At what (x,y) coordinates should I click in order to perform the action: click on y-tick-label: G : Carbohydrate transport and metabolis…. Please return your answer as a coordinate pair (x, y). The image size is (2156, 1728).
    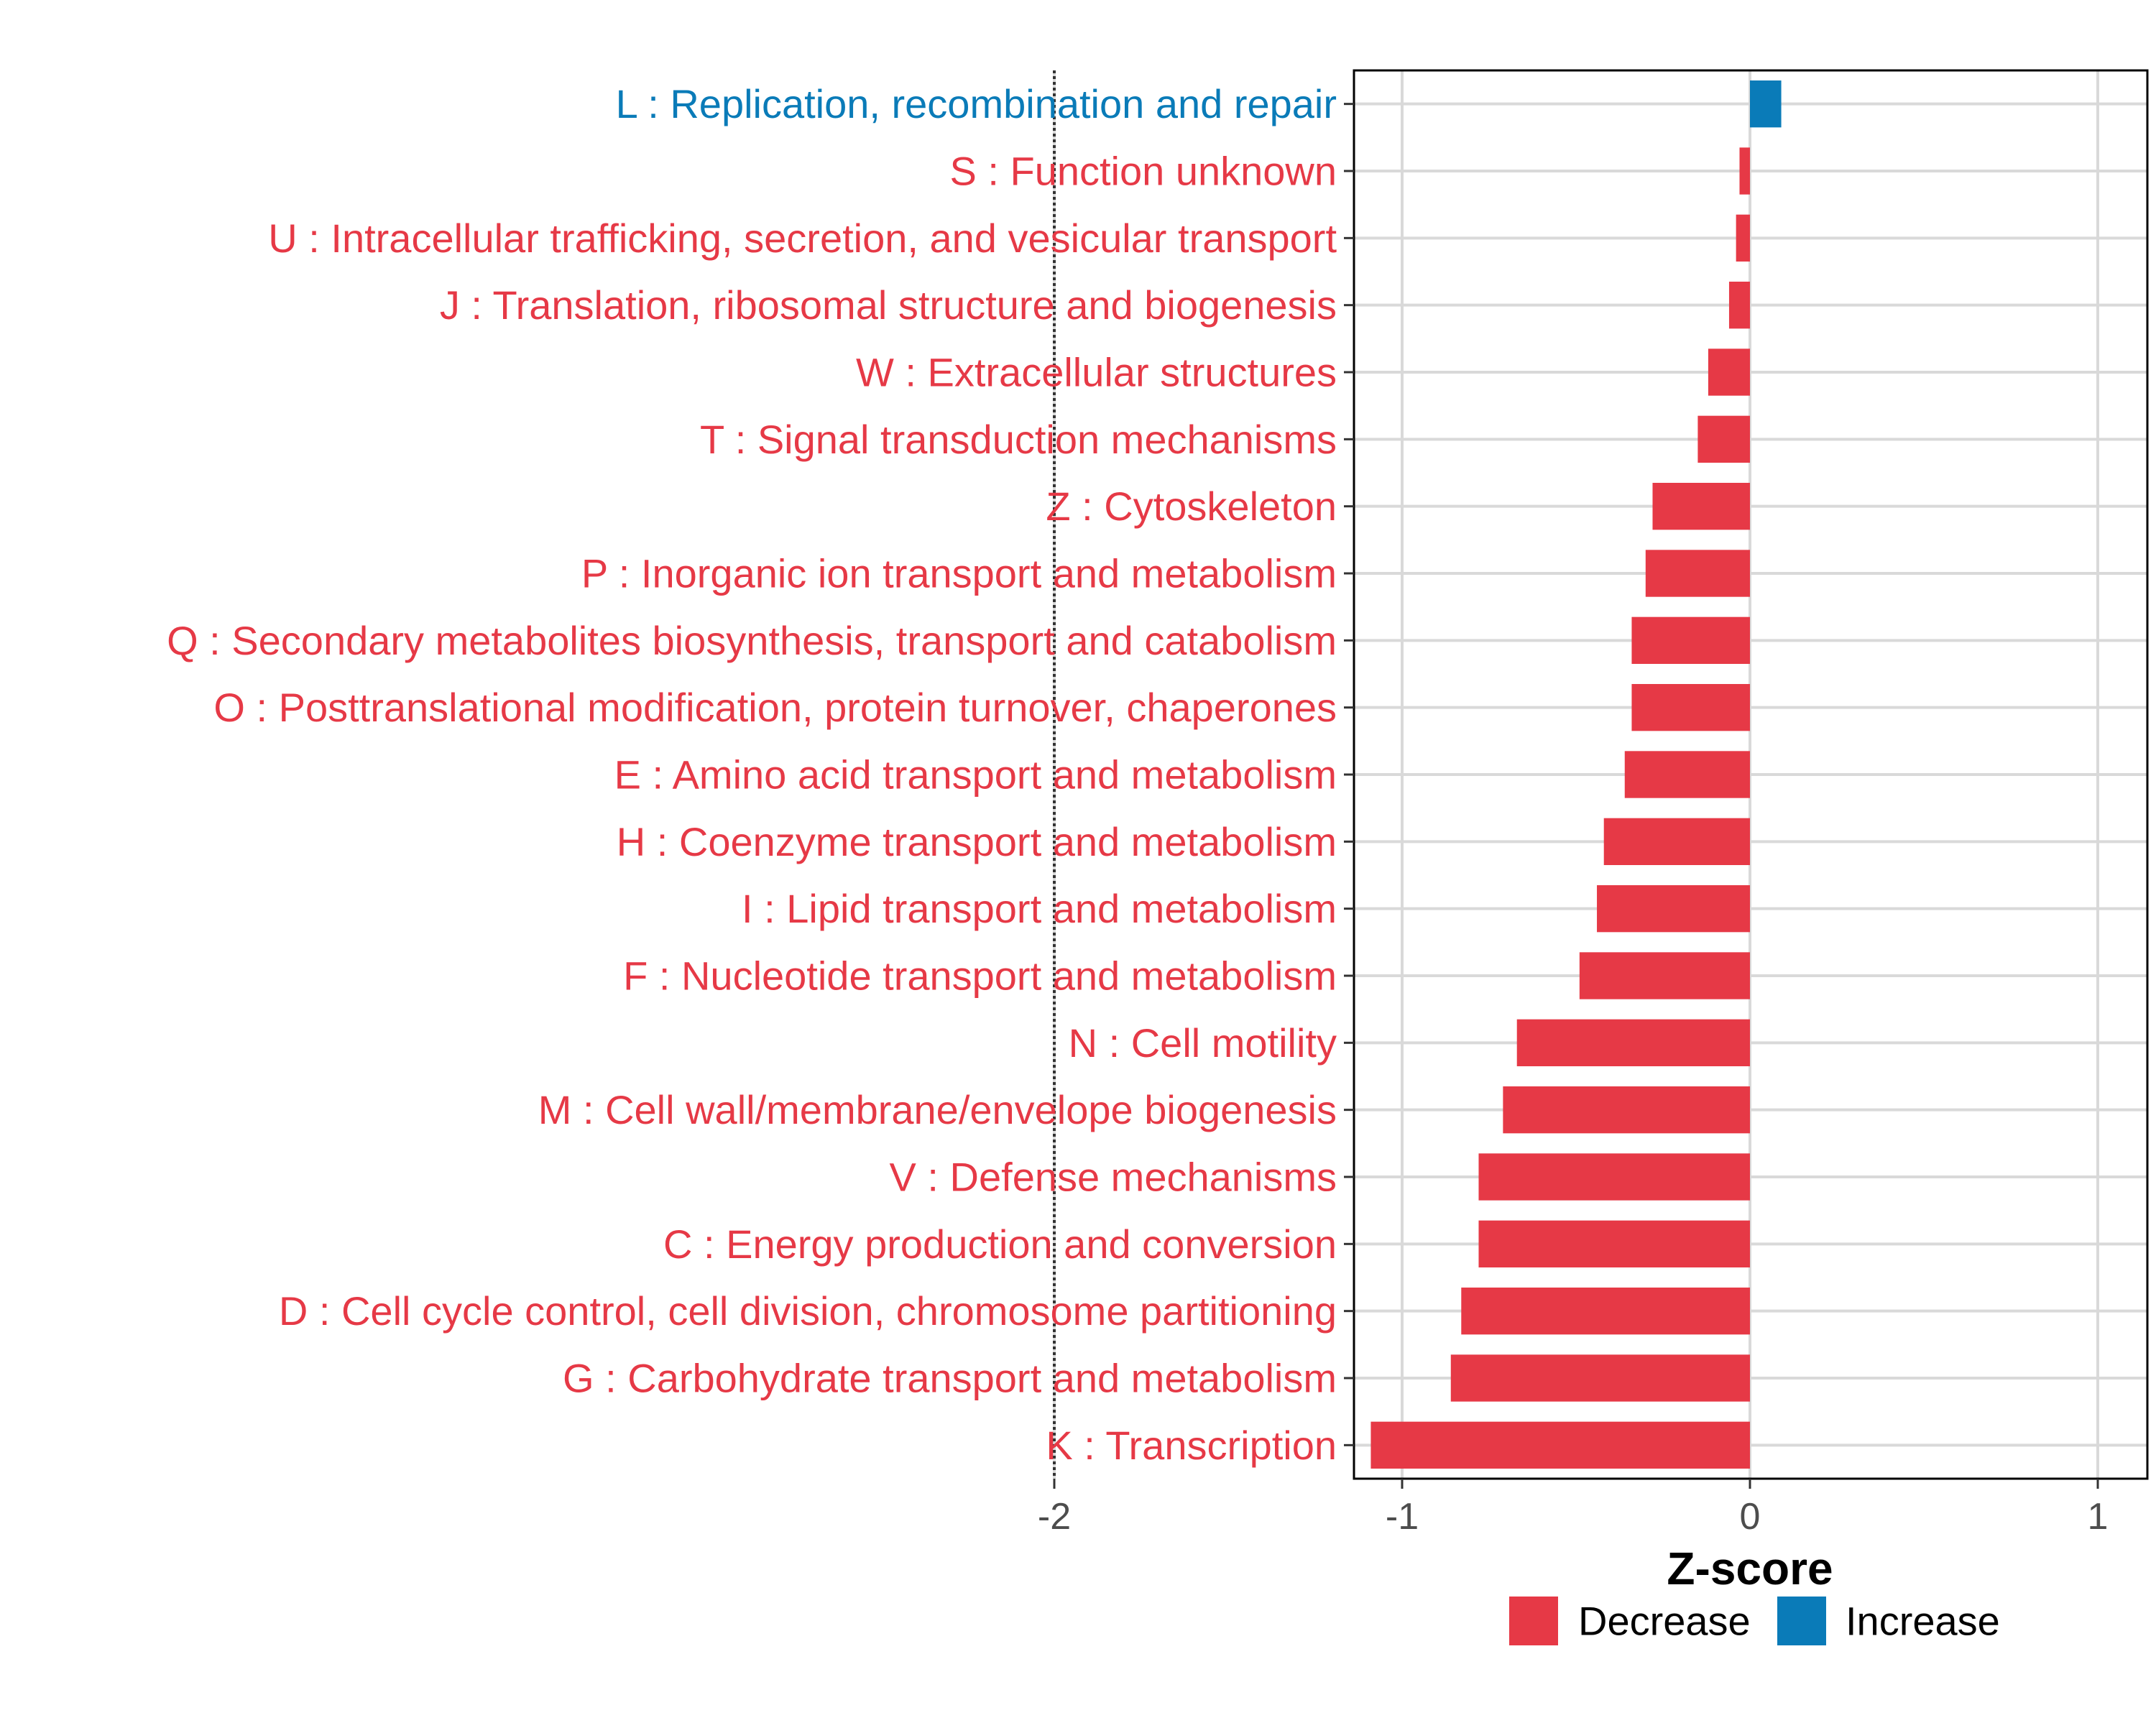
    Looking at the image, I should click on (950, 1378).